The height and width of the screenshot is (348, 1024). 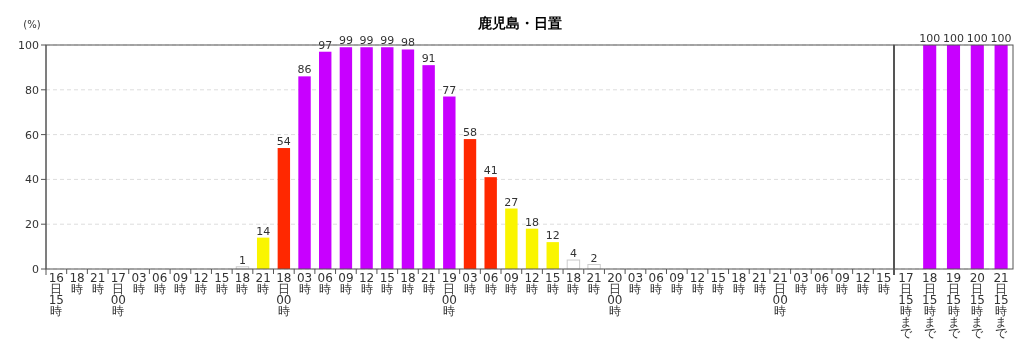 What do you see at coordinates (56, 294) in the screenshot?
I see `x-tick-label: 16日15時` at bounding box center [56, 294].